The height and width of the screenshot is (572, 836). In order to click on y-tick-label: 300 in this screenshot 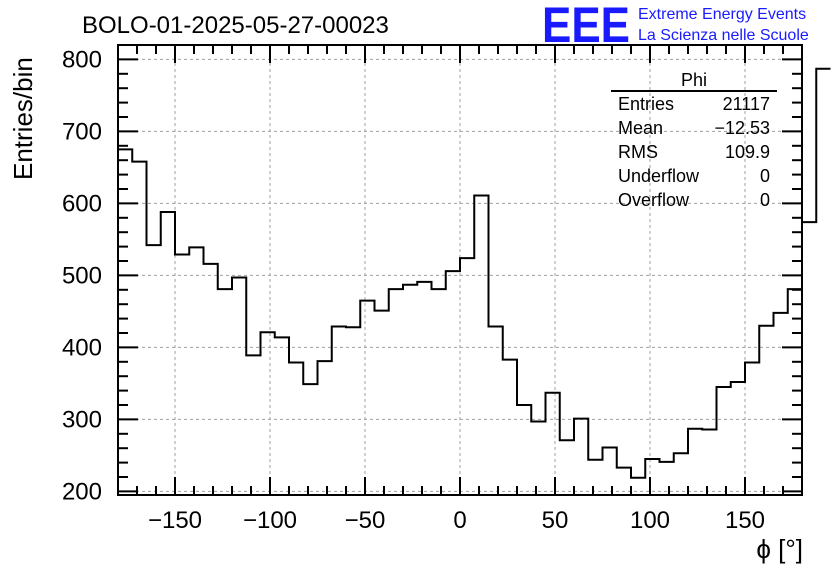, I will do `click(82, 419)`.